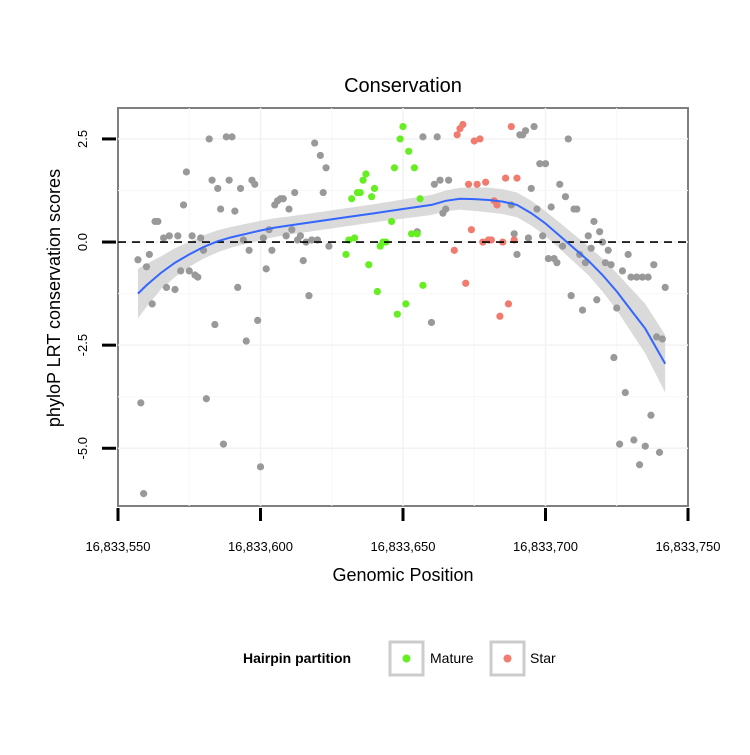  Describe the element at coordinates (82, 448) in the screenshot. I see `y-tick-label: -5.0` at that location.